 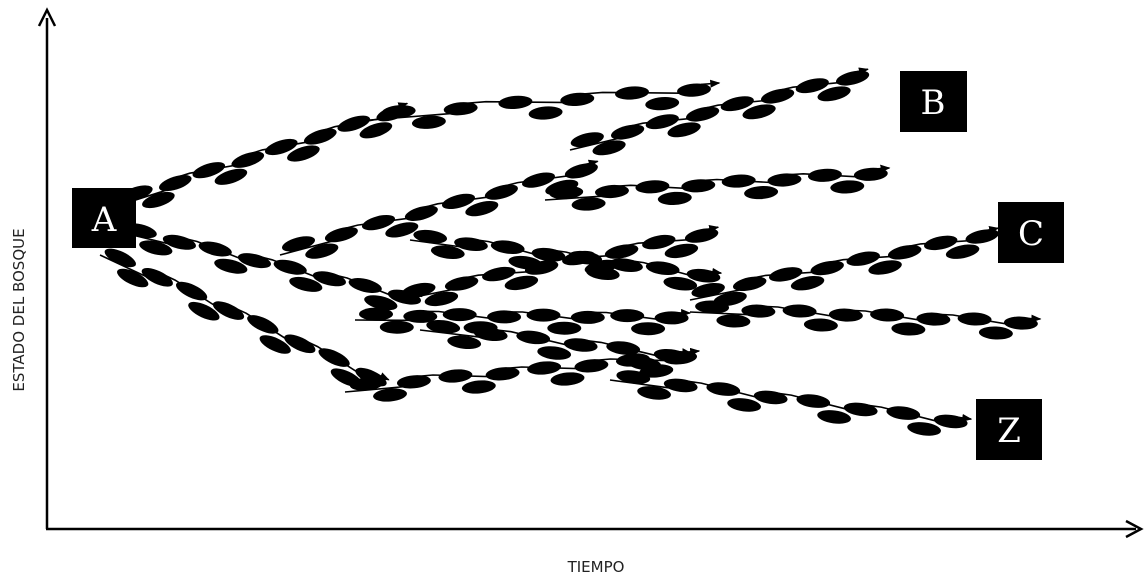 I want to click on succession-chain-b1, so click(x=264, y=156).